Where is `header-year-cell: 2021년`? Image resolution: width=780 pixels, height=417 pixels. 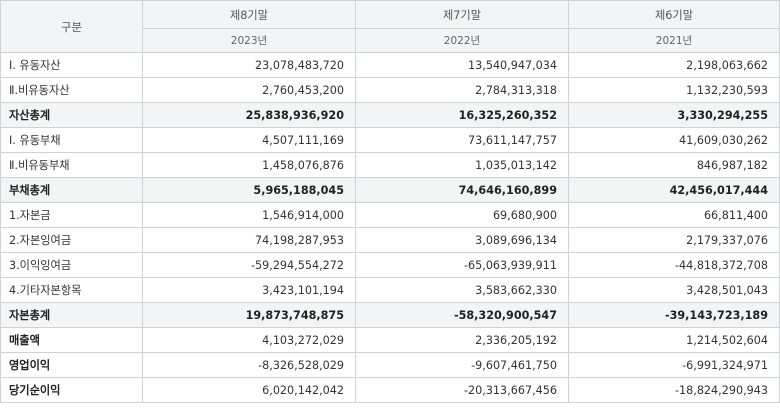 header-year-cell: 2021년 is located at coordinates (674, 40).